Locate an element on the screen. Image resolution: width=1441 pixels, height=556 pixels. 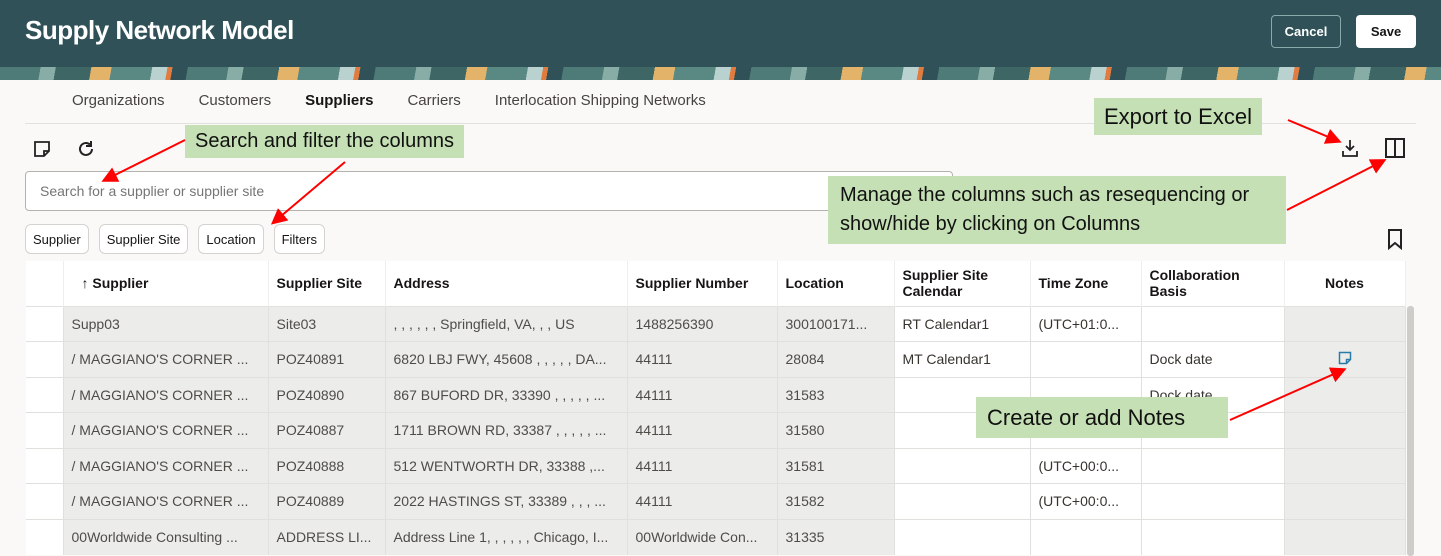
bookmark-icon is located at coordinates (1395, 239).